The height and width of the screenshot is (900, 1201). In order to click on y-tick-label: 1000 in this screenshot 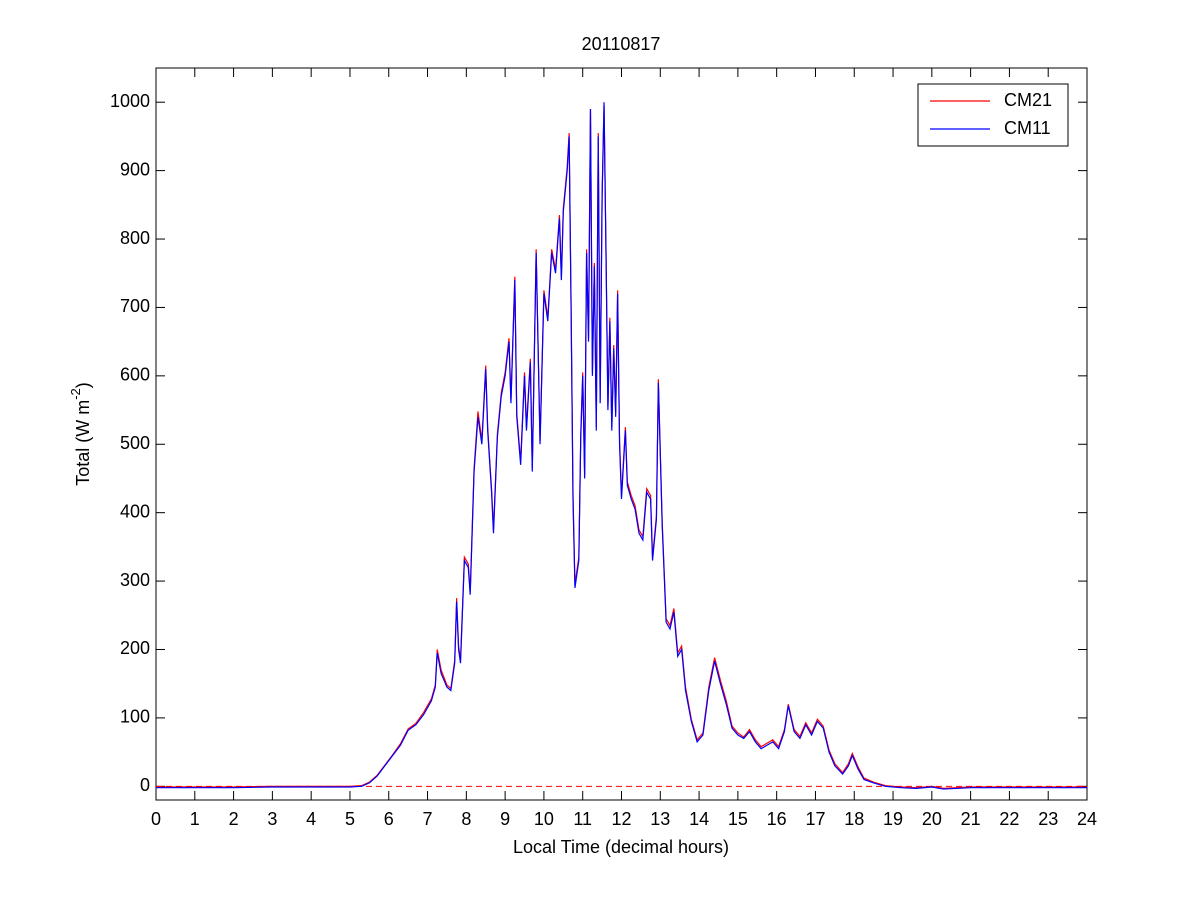, I will do `click(130, 101)`.